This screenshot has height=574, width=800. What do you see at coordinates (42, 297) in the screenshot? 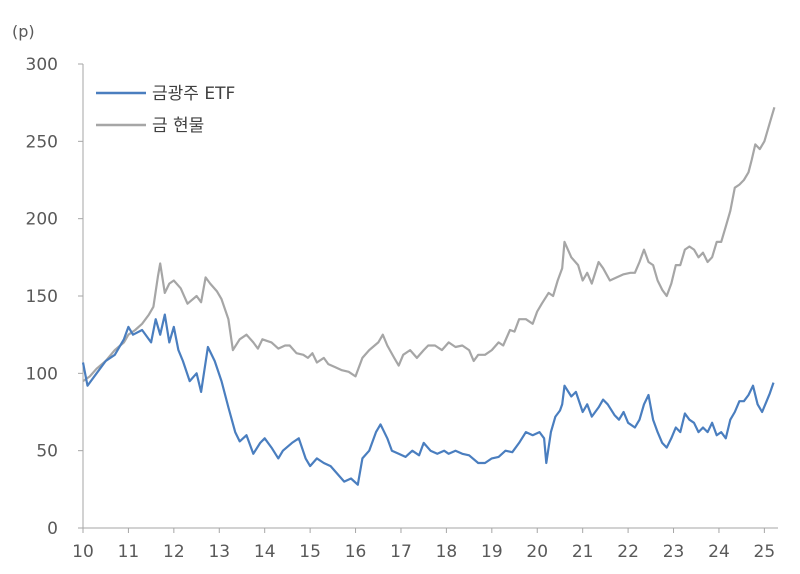
I see `y-tick-label: 150` at bounding box center [42, 297].